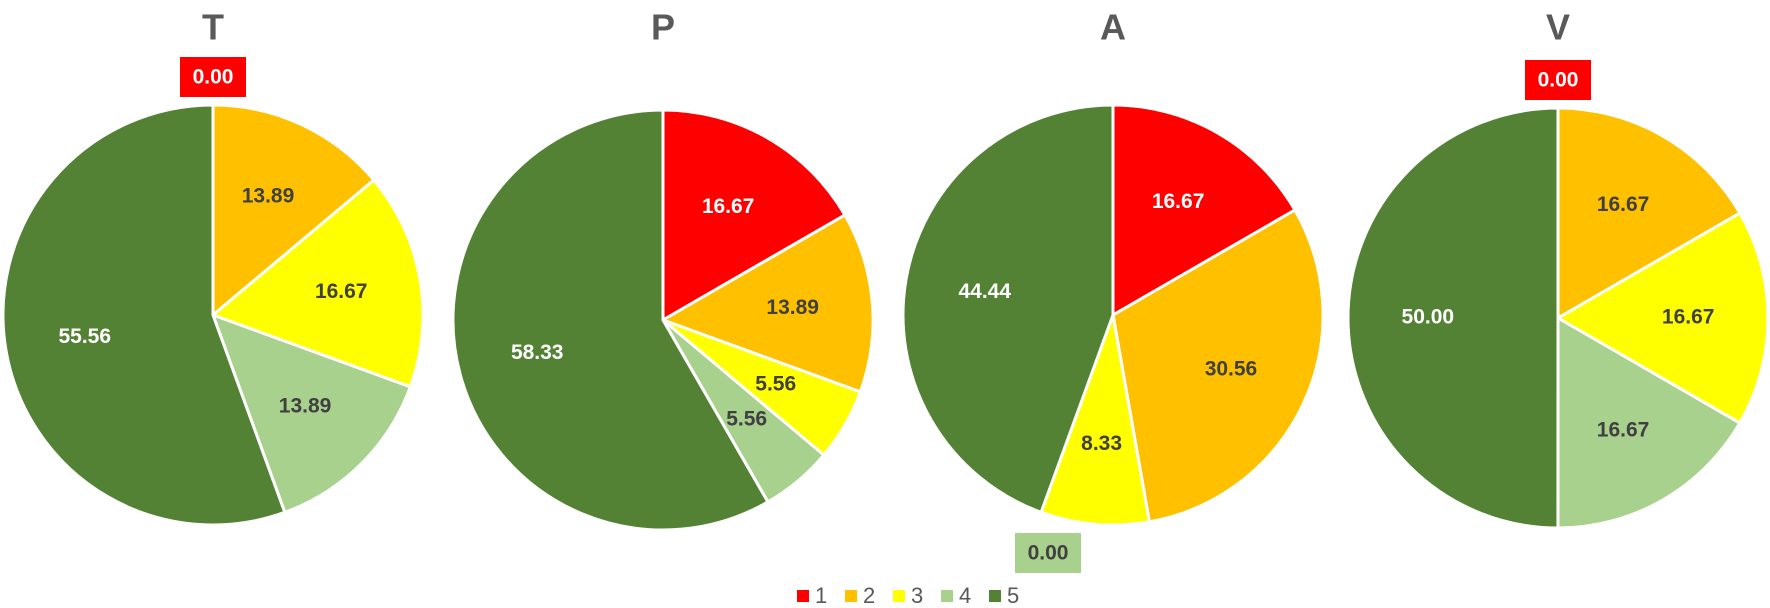  What do you see at coordinates (1428, 317) in the screenshot?
I see `data-label: 50.00` at bounding box center [1428, 317].